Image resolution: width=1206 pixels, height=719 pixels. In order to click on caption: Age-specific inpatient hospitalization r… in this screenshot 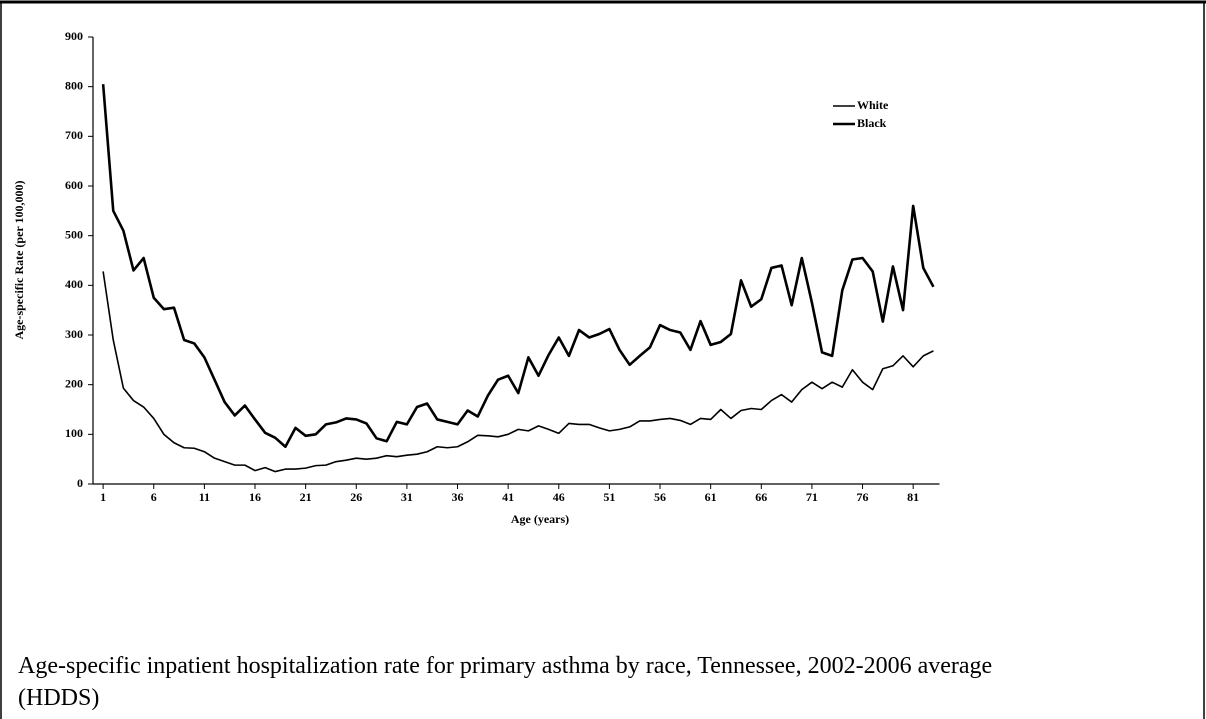, I will do `click(505, 682)`.